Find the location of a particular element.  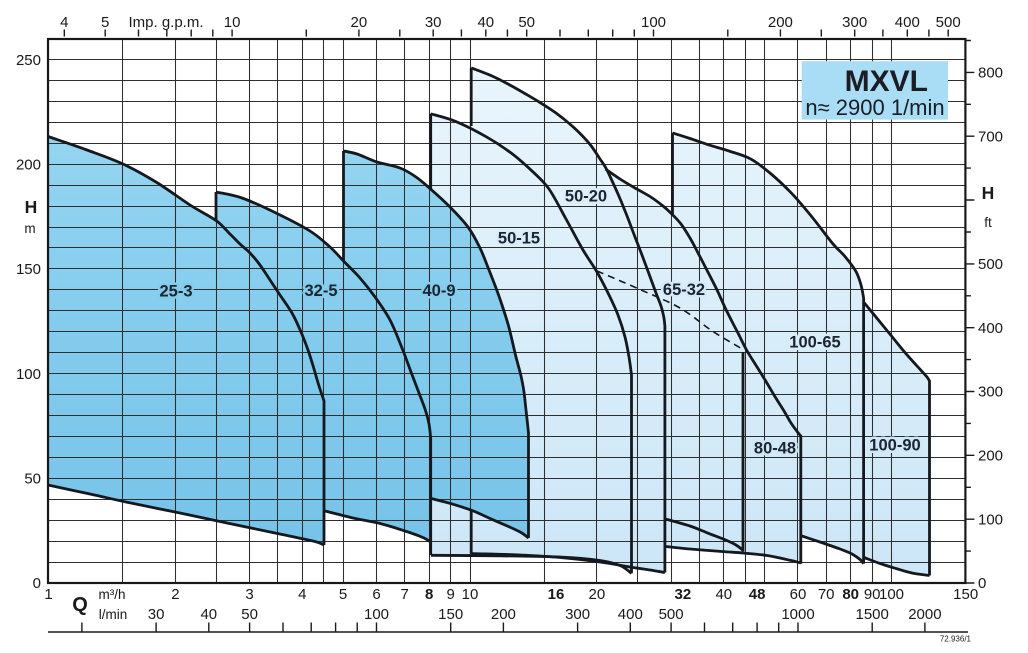

svg-text: 3 is located at coordinates (249, 594).